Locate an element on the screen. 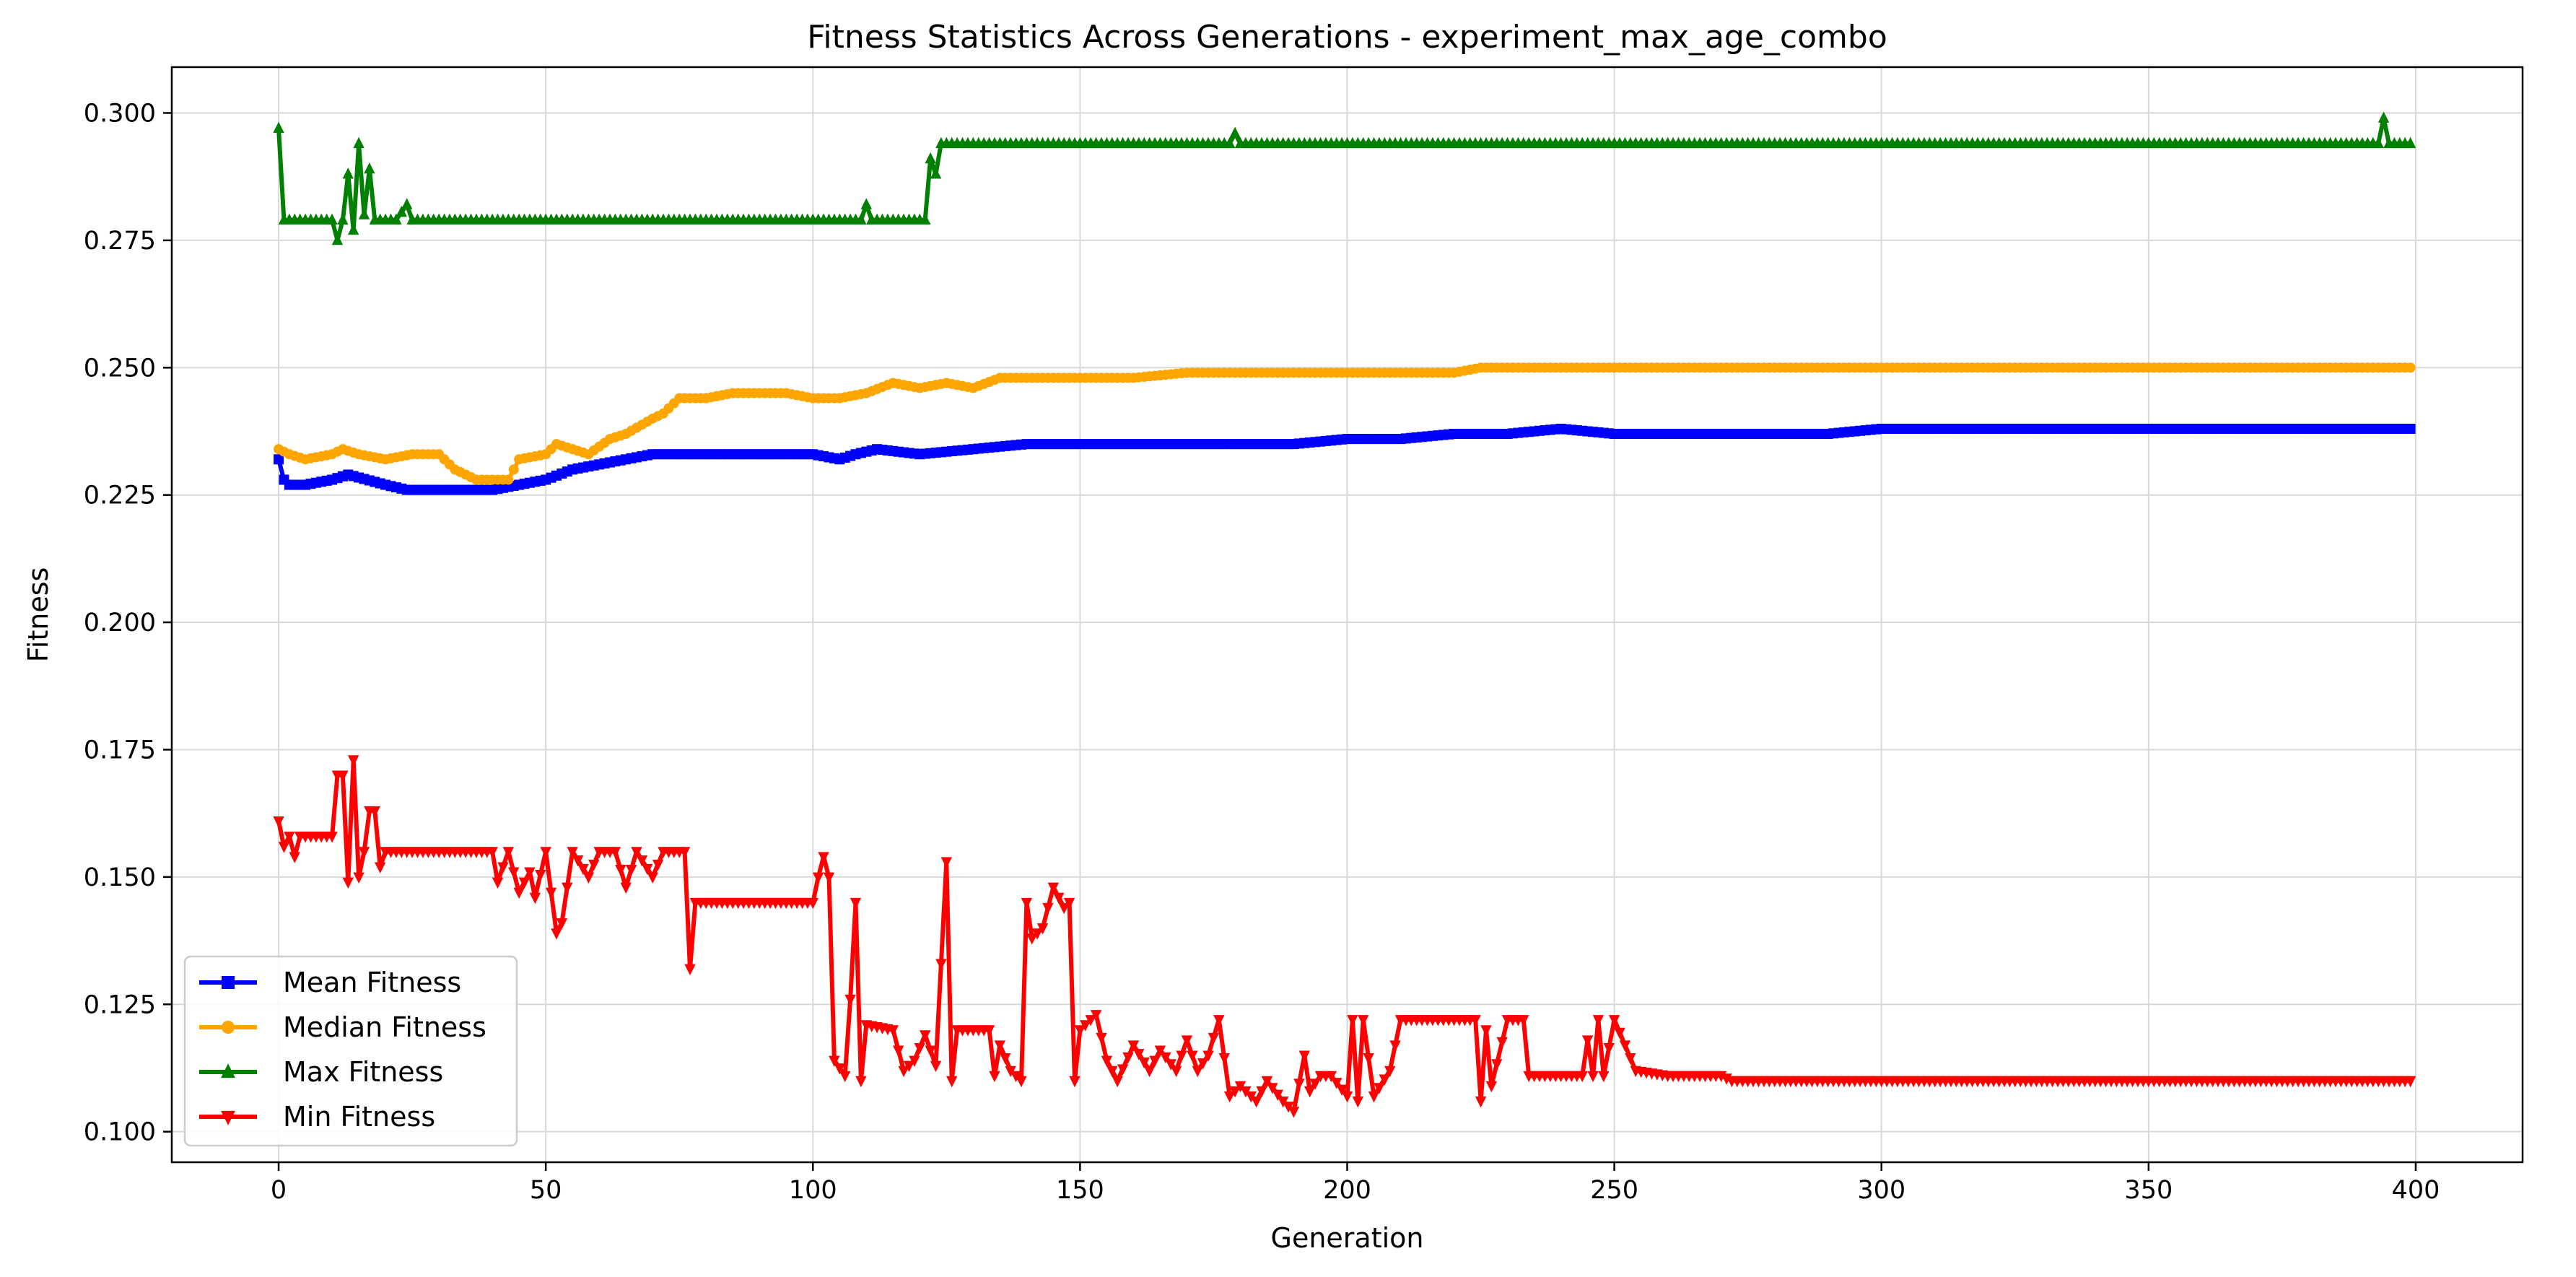 This screenshot has height=1277, width=2576. y-tick-label: 0.250 is located at coordinates (120, 368).